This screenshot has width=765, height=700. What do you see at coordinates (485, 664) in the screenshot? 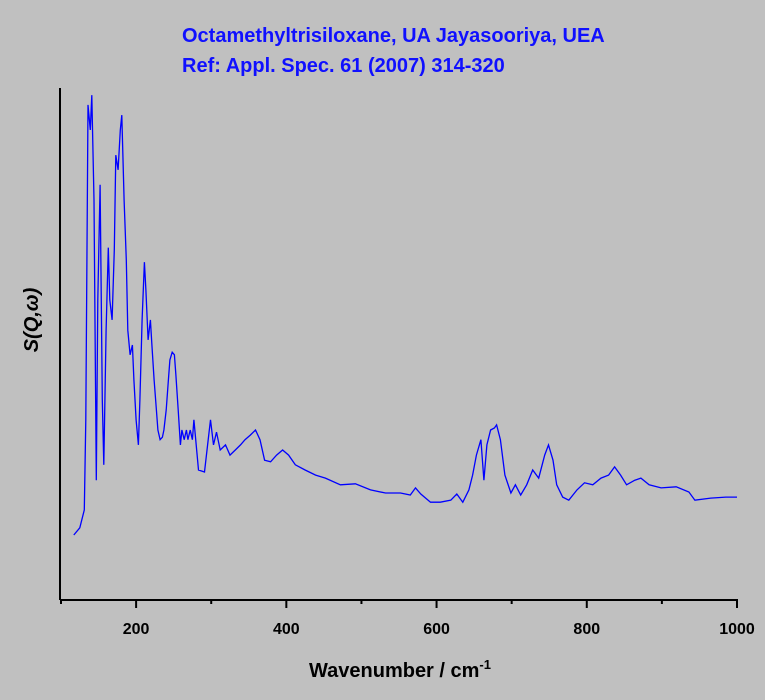
I see `x-axis-label-sup: -1` at bounding box center [485, 664].